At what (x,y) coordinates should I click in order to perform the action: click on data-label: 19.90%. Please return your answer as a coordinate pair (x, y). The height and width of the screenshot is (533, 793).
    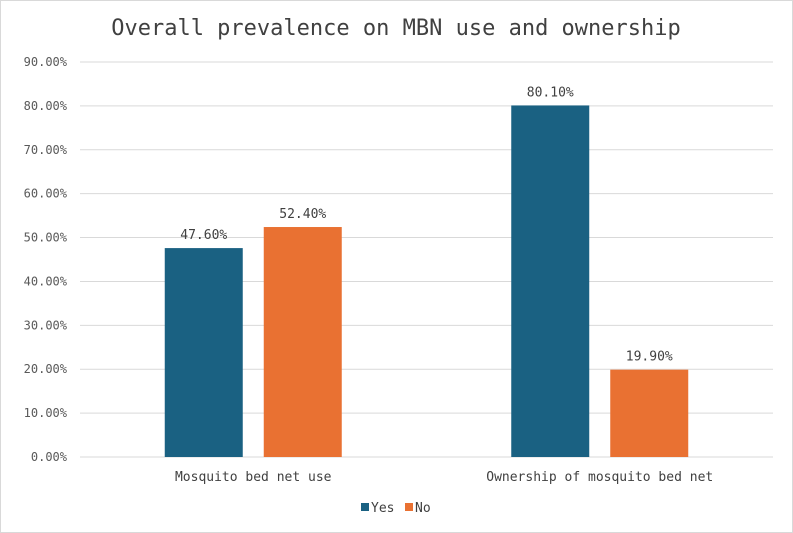
    Looking at the image, I should click on (649, 357).